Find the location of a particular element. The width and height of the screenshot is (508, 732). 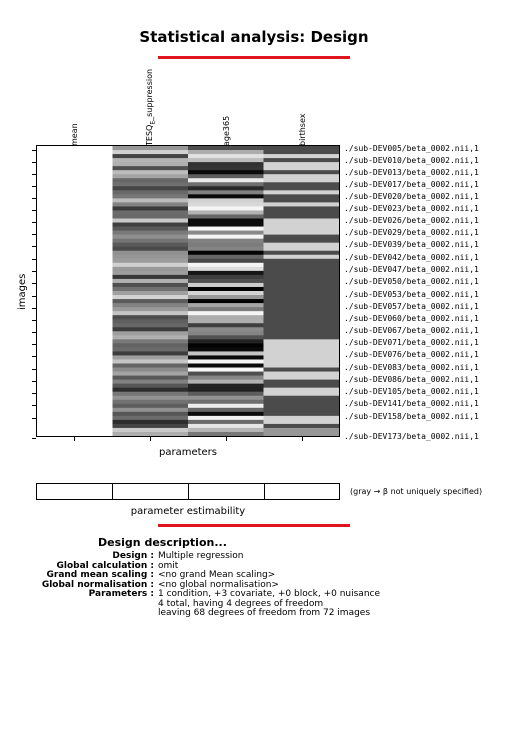

column-header-label: mean is located at coordinates (74, 134).